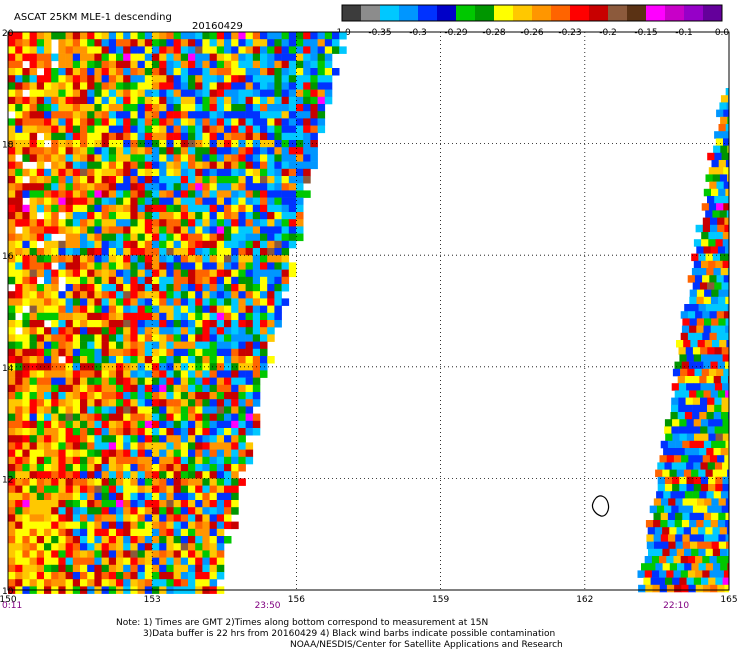 This screenshot has height=650, width=740. What do you see at coordinates (523, 13) in the screenshot?
I see `colorbar-segment` at bounding box center [523, 13].